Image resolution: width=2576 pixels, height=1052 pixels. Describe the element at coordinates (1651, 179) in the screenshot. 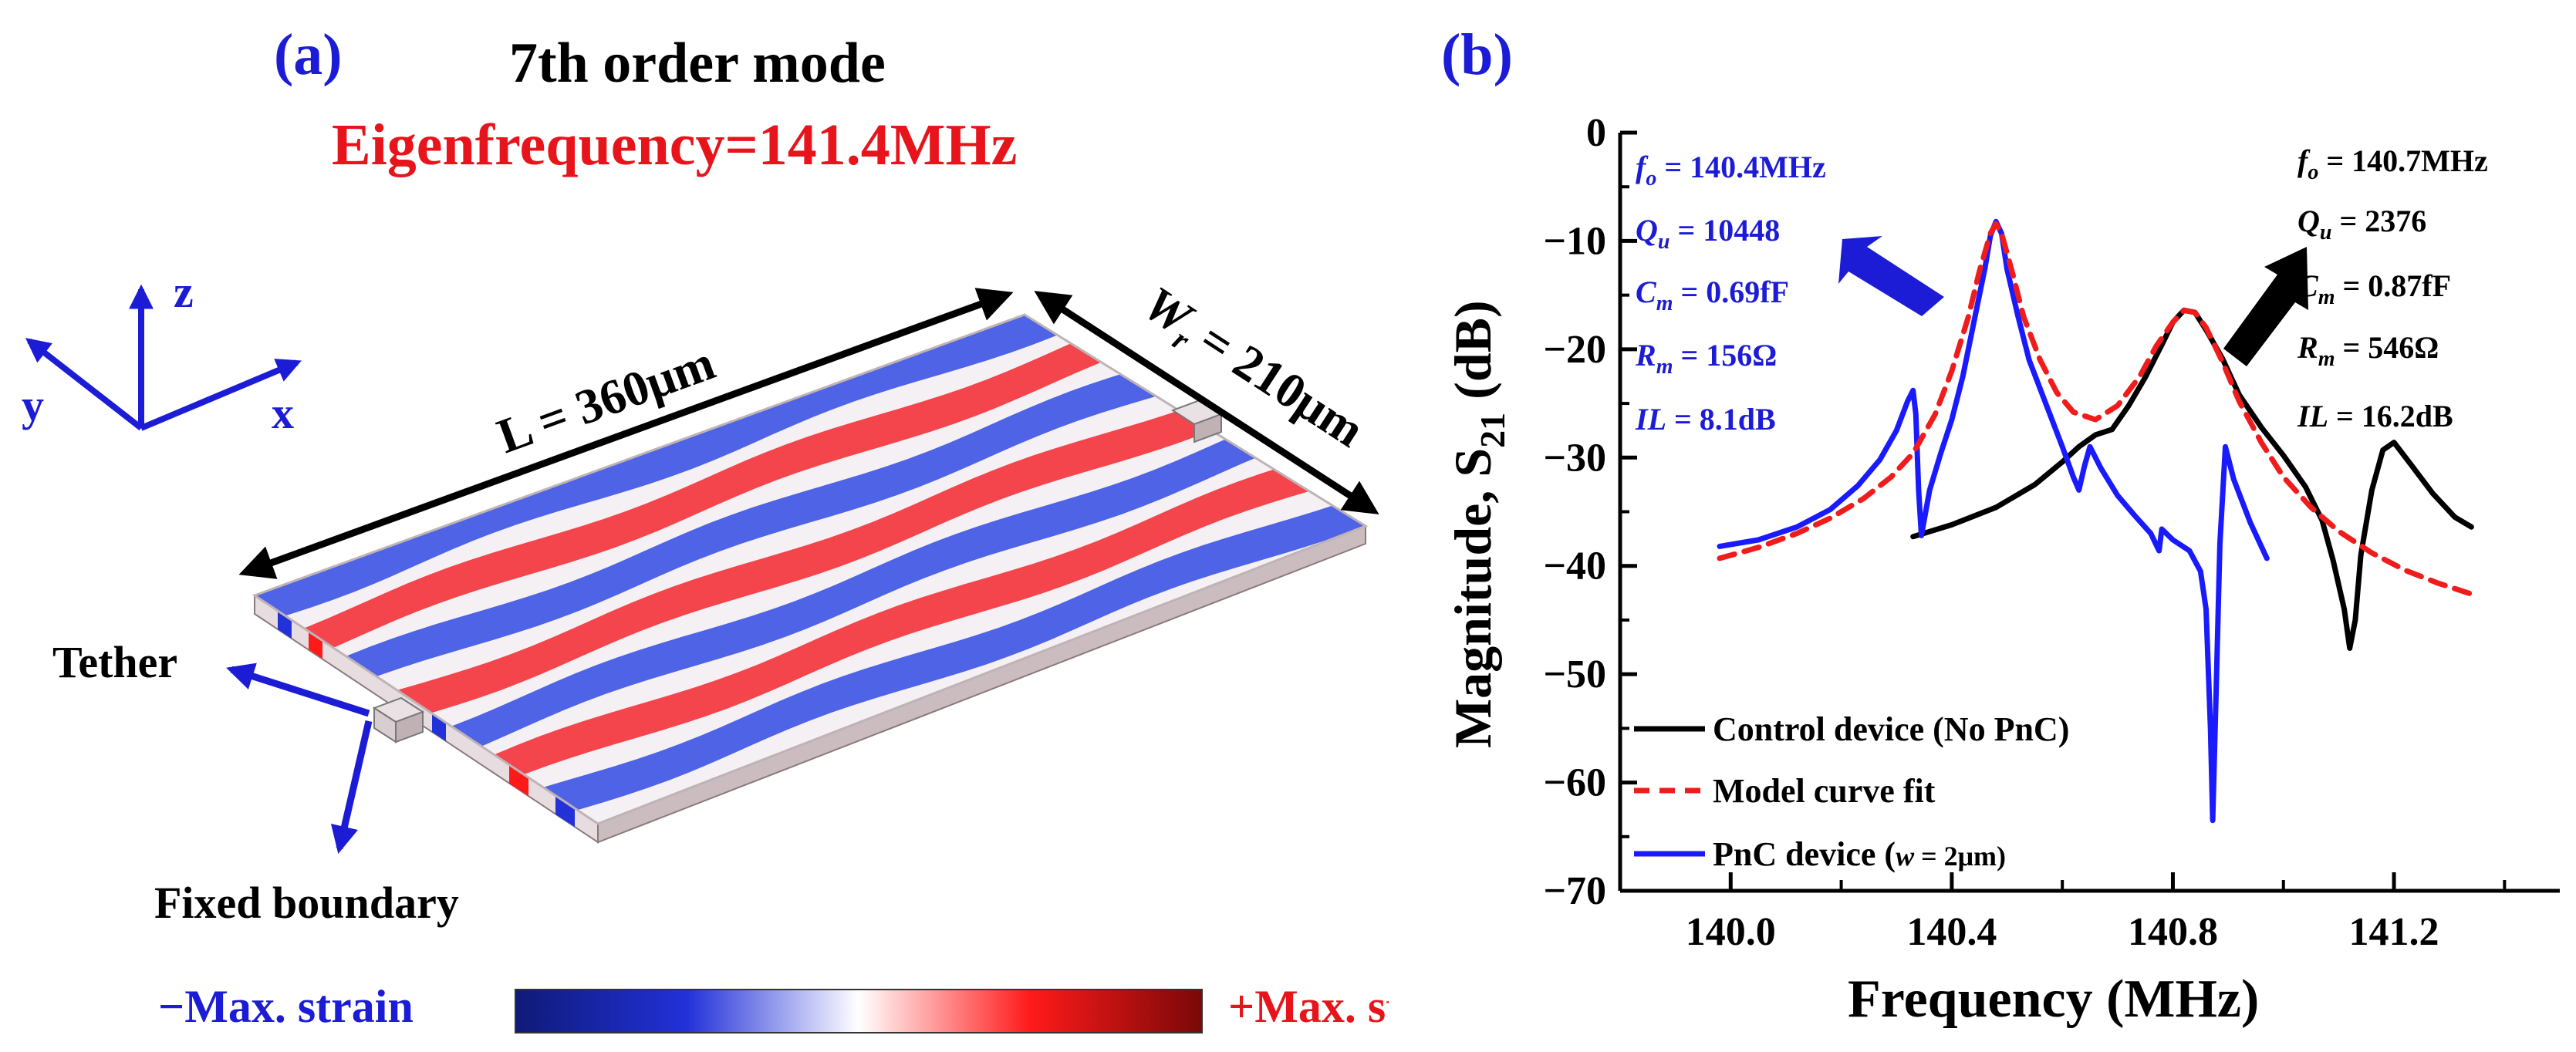

I see `pnc-f-sub: o` at that location.